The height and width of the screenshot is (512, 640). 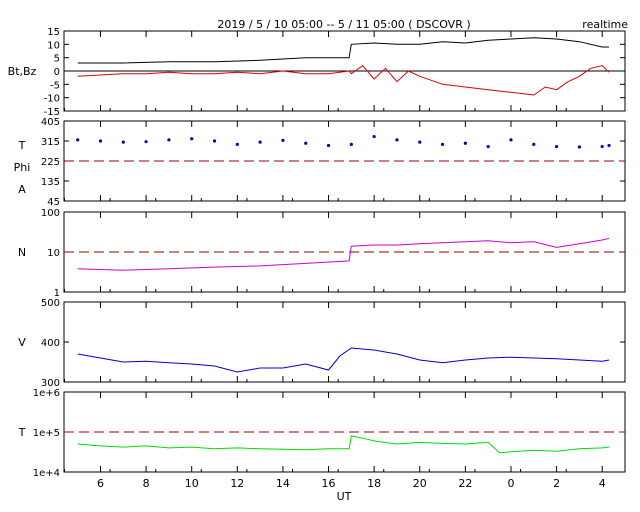 I want to click on series-bz-line, so click(x=343, y=80).